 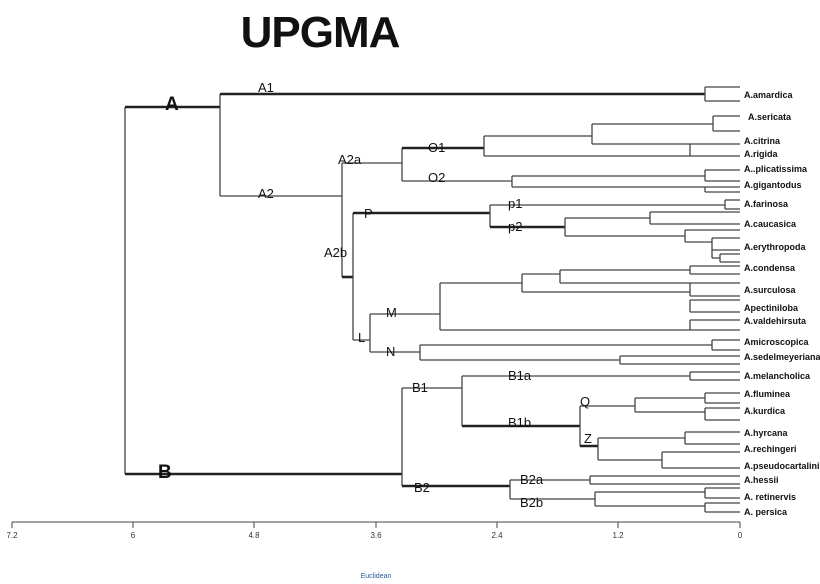 I want to click on clade-label-o2: O2, so click(x=436, y=177).